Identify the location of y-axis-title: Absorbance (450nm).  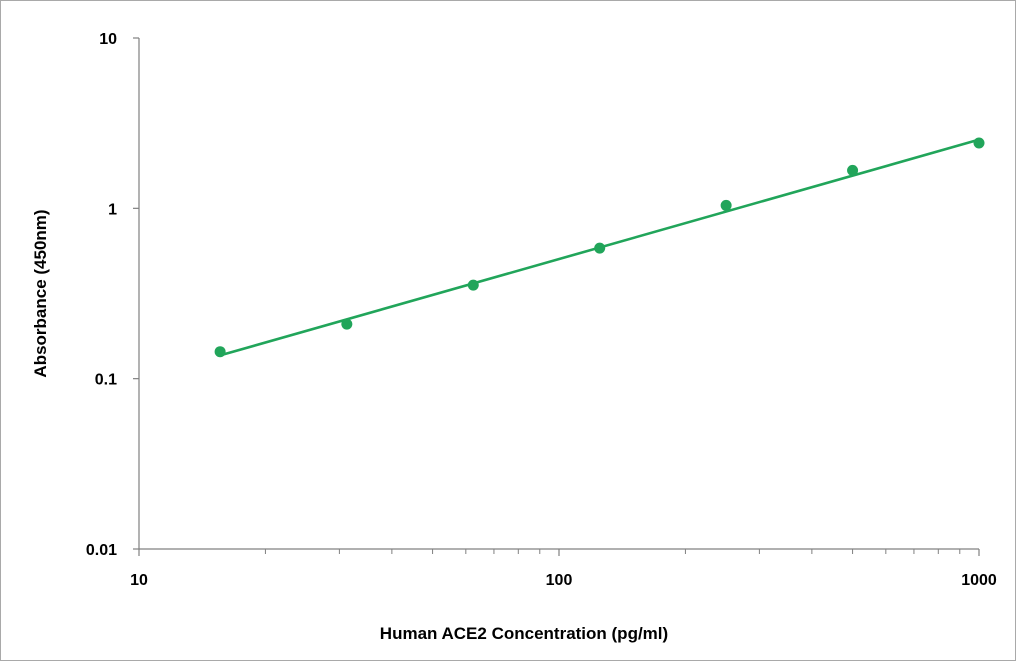
(40, 293).